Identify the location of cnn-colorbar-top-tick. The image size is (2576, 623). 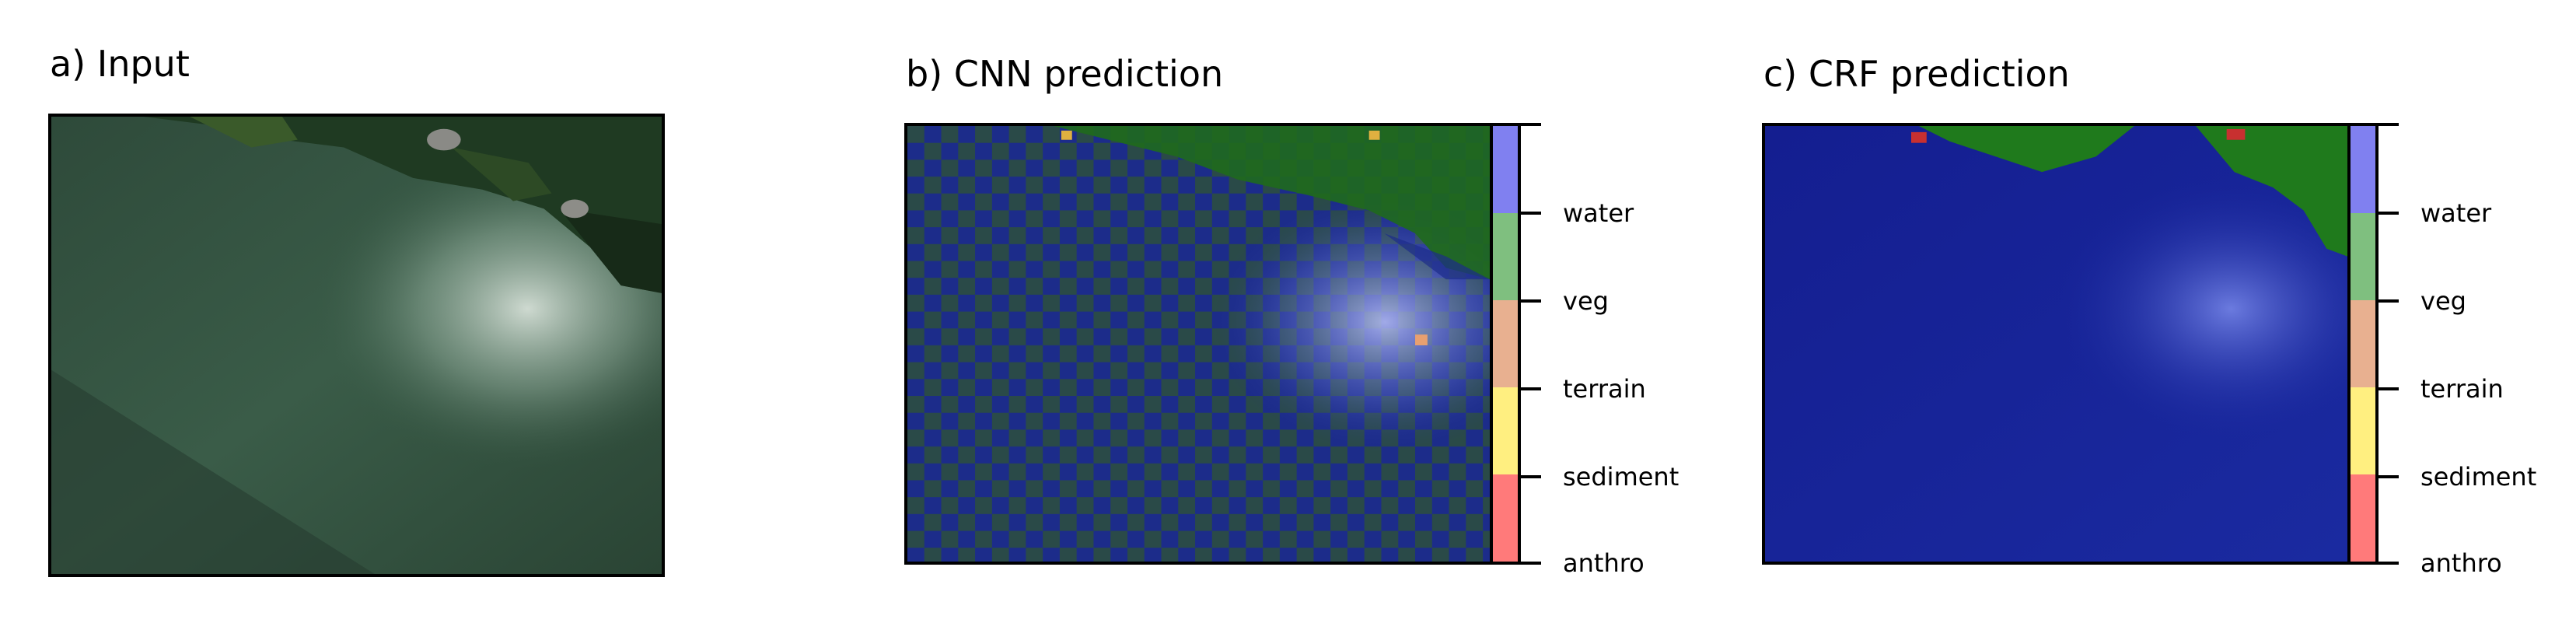
(1531, 125).